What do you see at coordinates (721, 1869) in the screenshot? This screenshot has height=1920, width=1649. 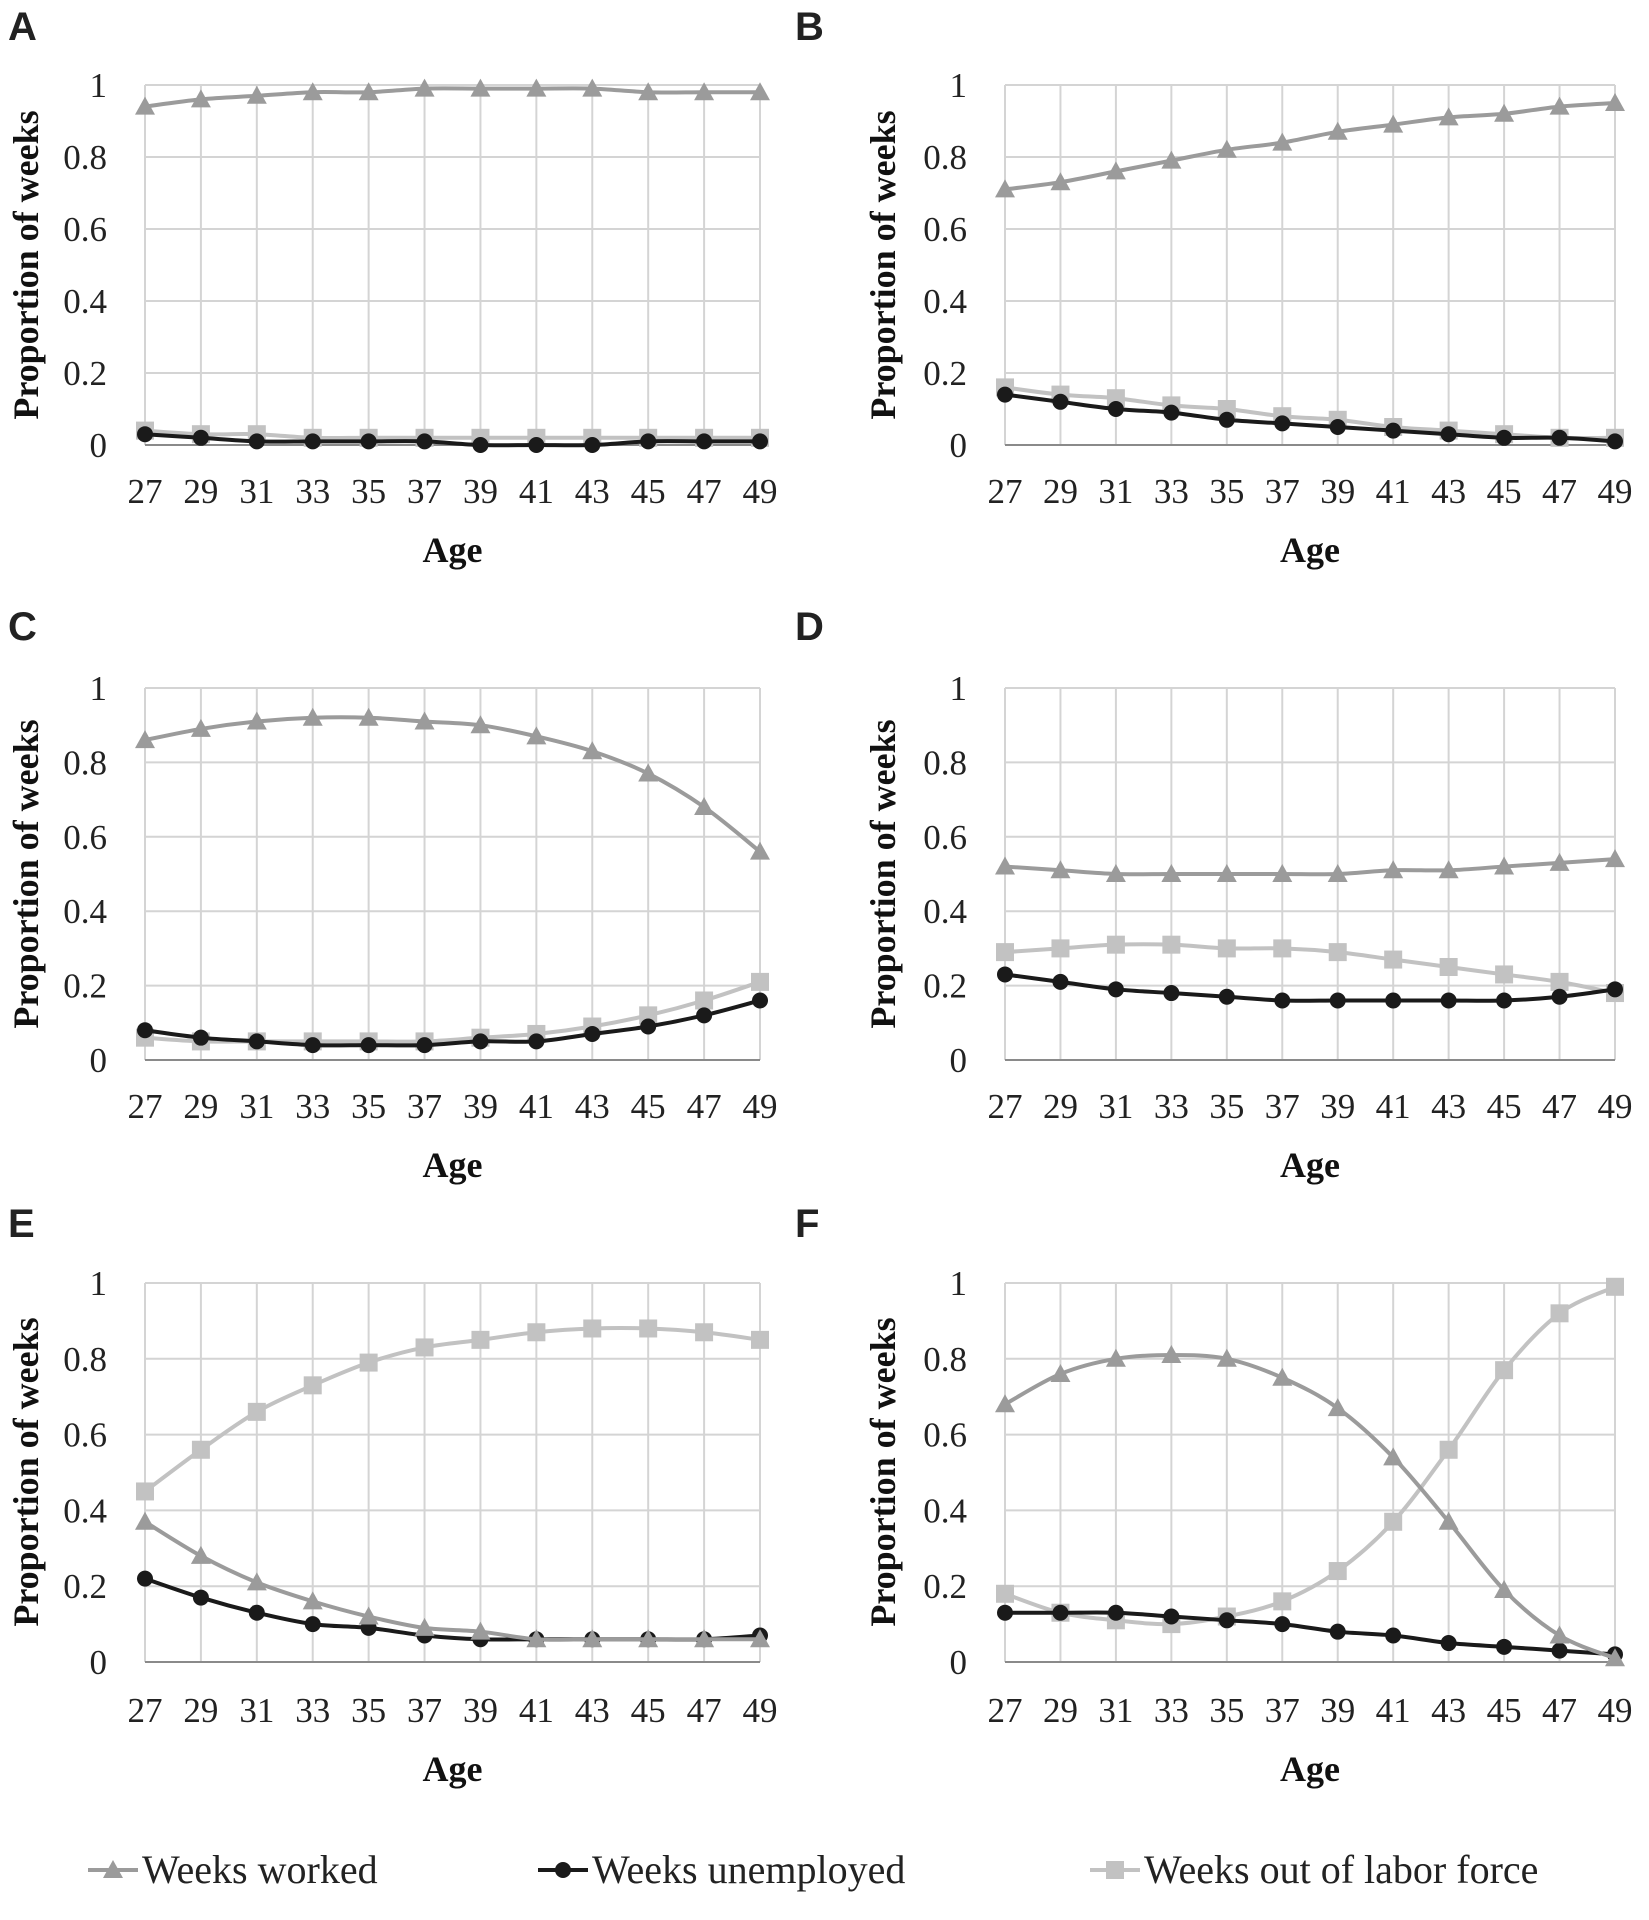 I see `legend-item-unemployed: Weeks unemployed` at bounding box center [721, 1869].